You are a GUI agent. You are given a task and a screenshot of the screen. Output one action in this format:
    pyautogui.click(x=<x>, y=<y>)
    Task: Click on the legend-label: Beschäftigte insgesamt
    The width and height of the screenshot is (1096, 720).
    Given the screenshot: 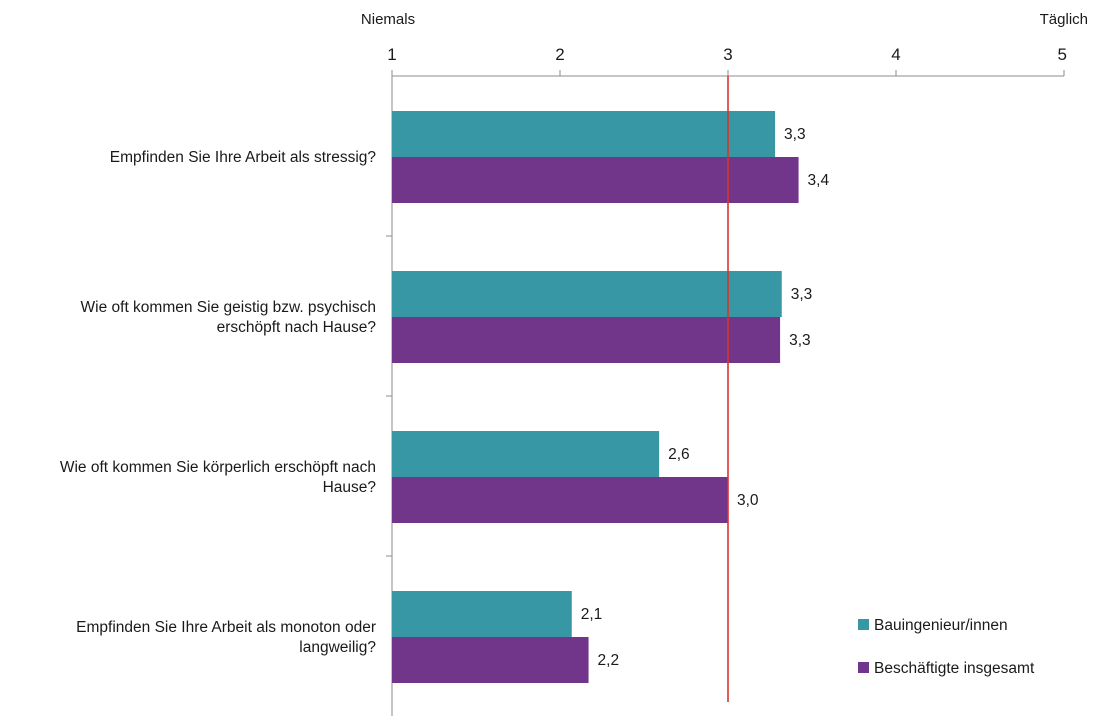 What is the action you would take?
    pyautogui.click(x=954, y=668)
    